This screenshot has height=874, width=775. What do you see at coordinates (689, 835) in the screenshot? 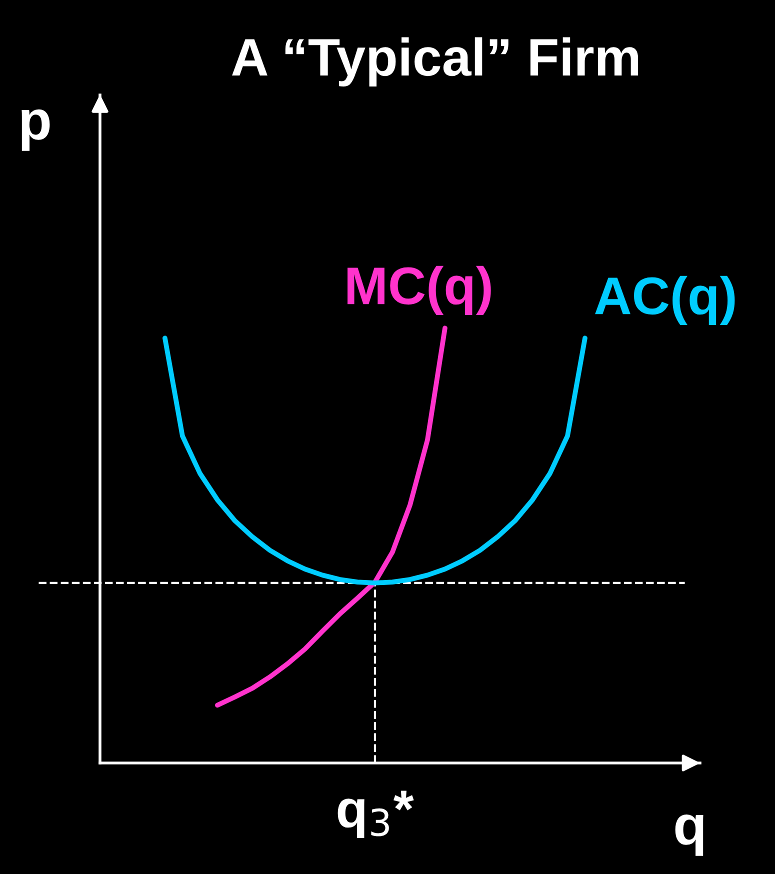
I see `x-axis-title: q` at bounding box center [689, 835].